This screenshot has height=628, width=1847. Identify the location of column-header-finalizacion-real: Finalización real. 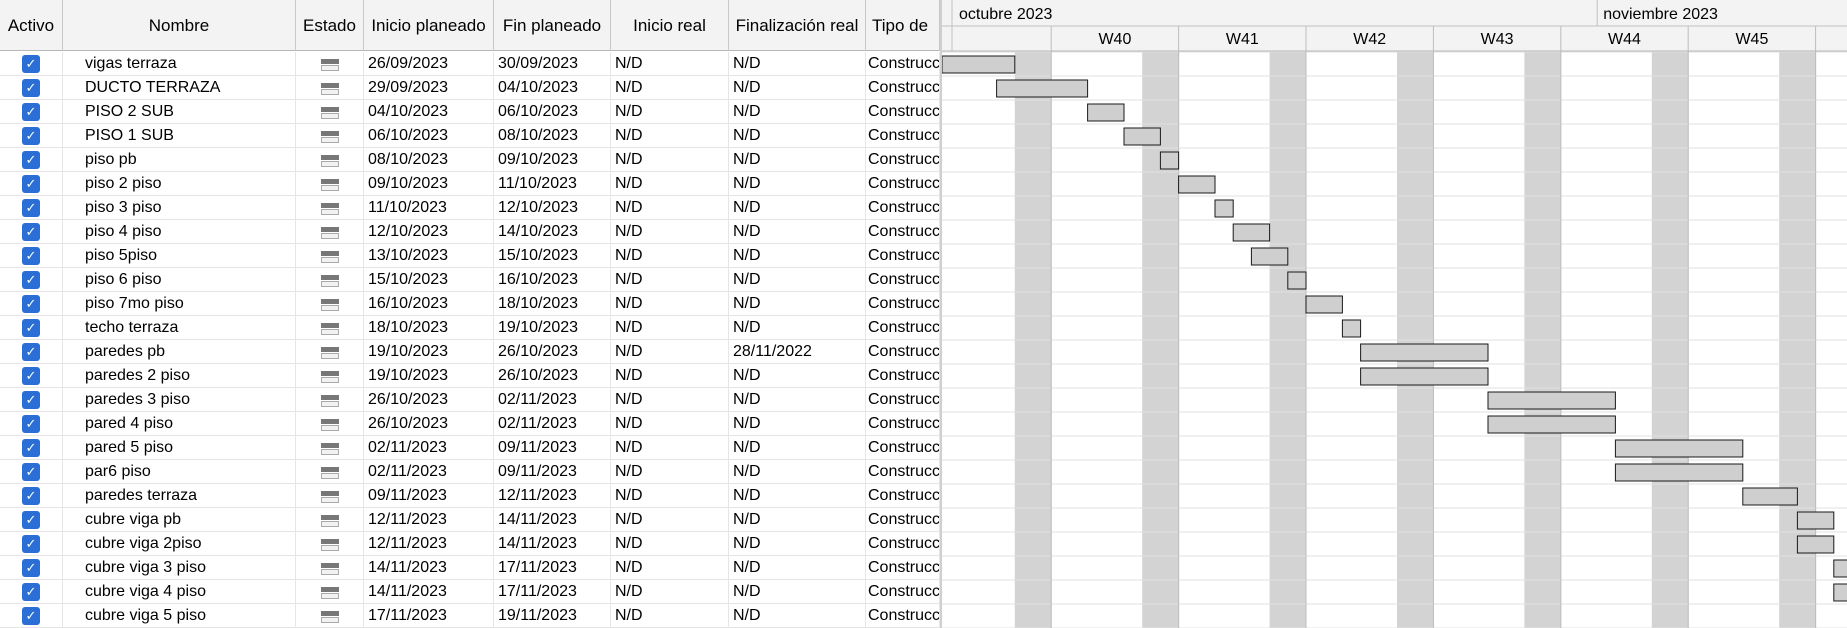
(797, 25).